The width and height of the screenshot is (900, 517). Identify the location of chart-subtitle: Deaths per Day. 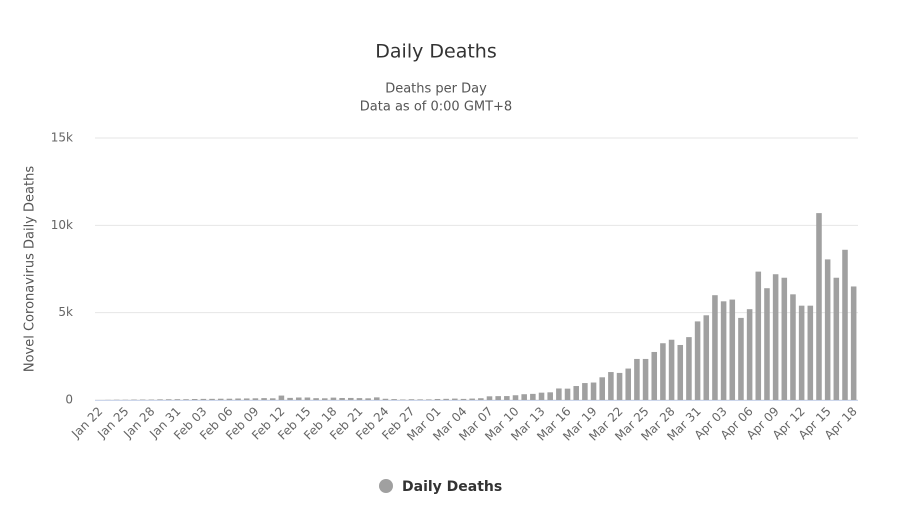
(436, 89).